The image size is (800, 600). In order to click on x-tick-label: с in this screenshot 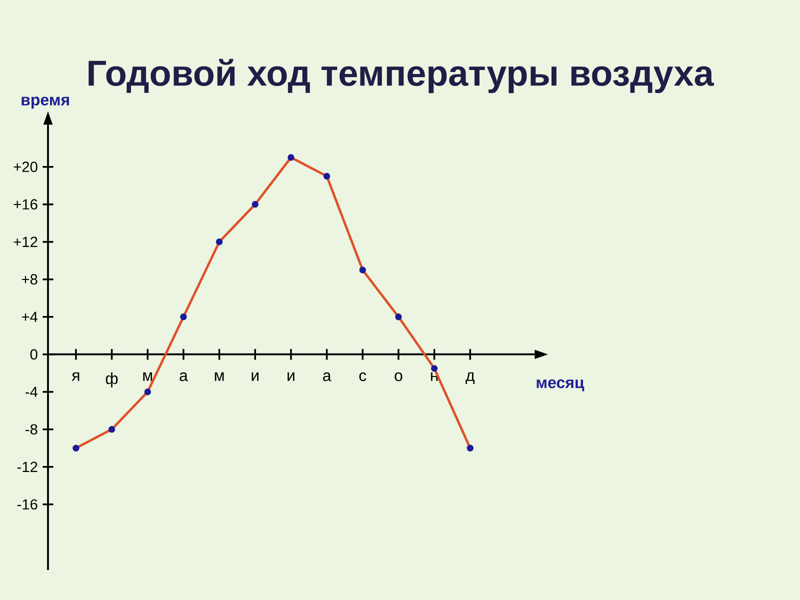, I will do `click(362, 377)`.